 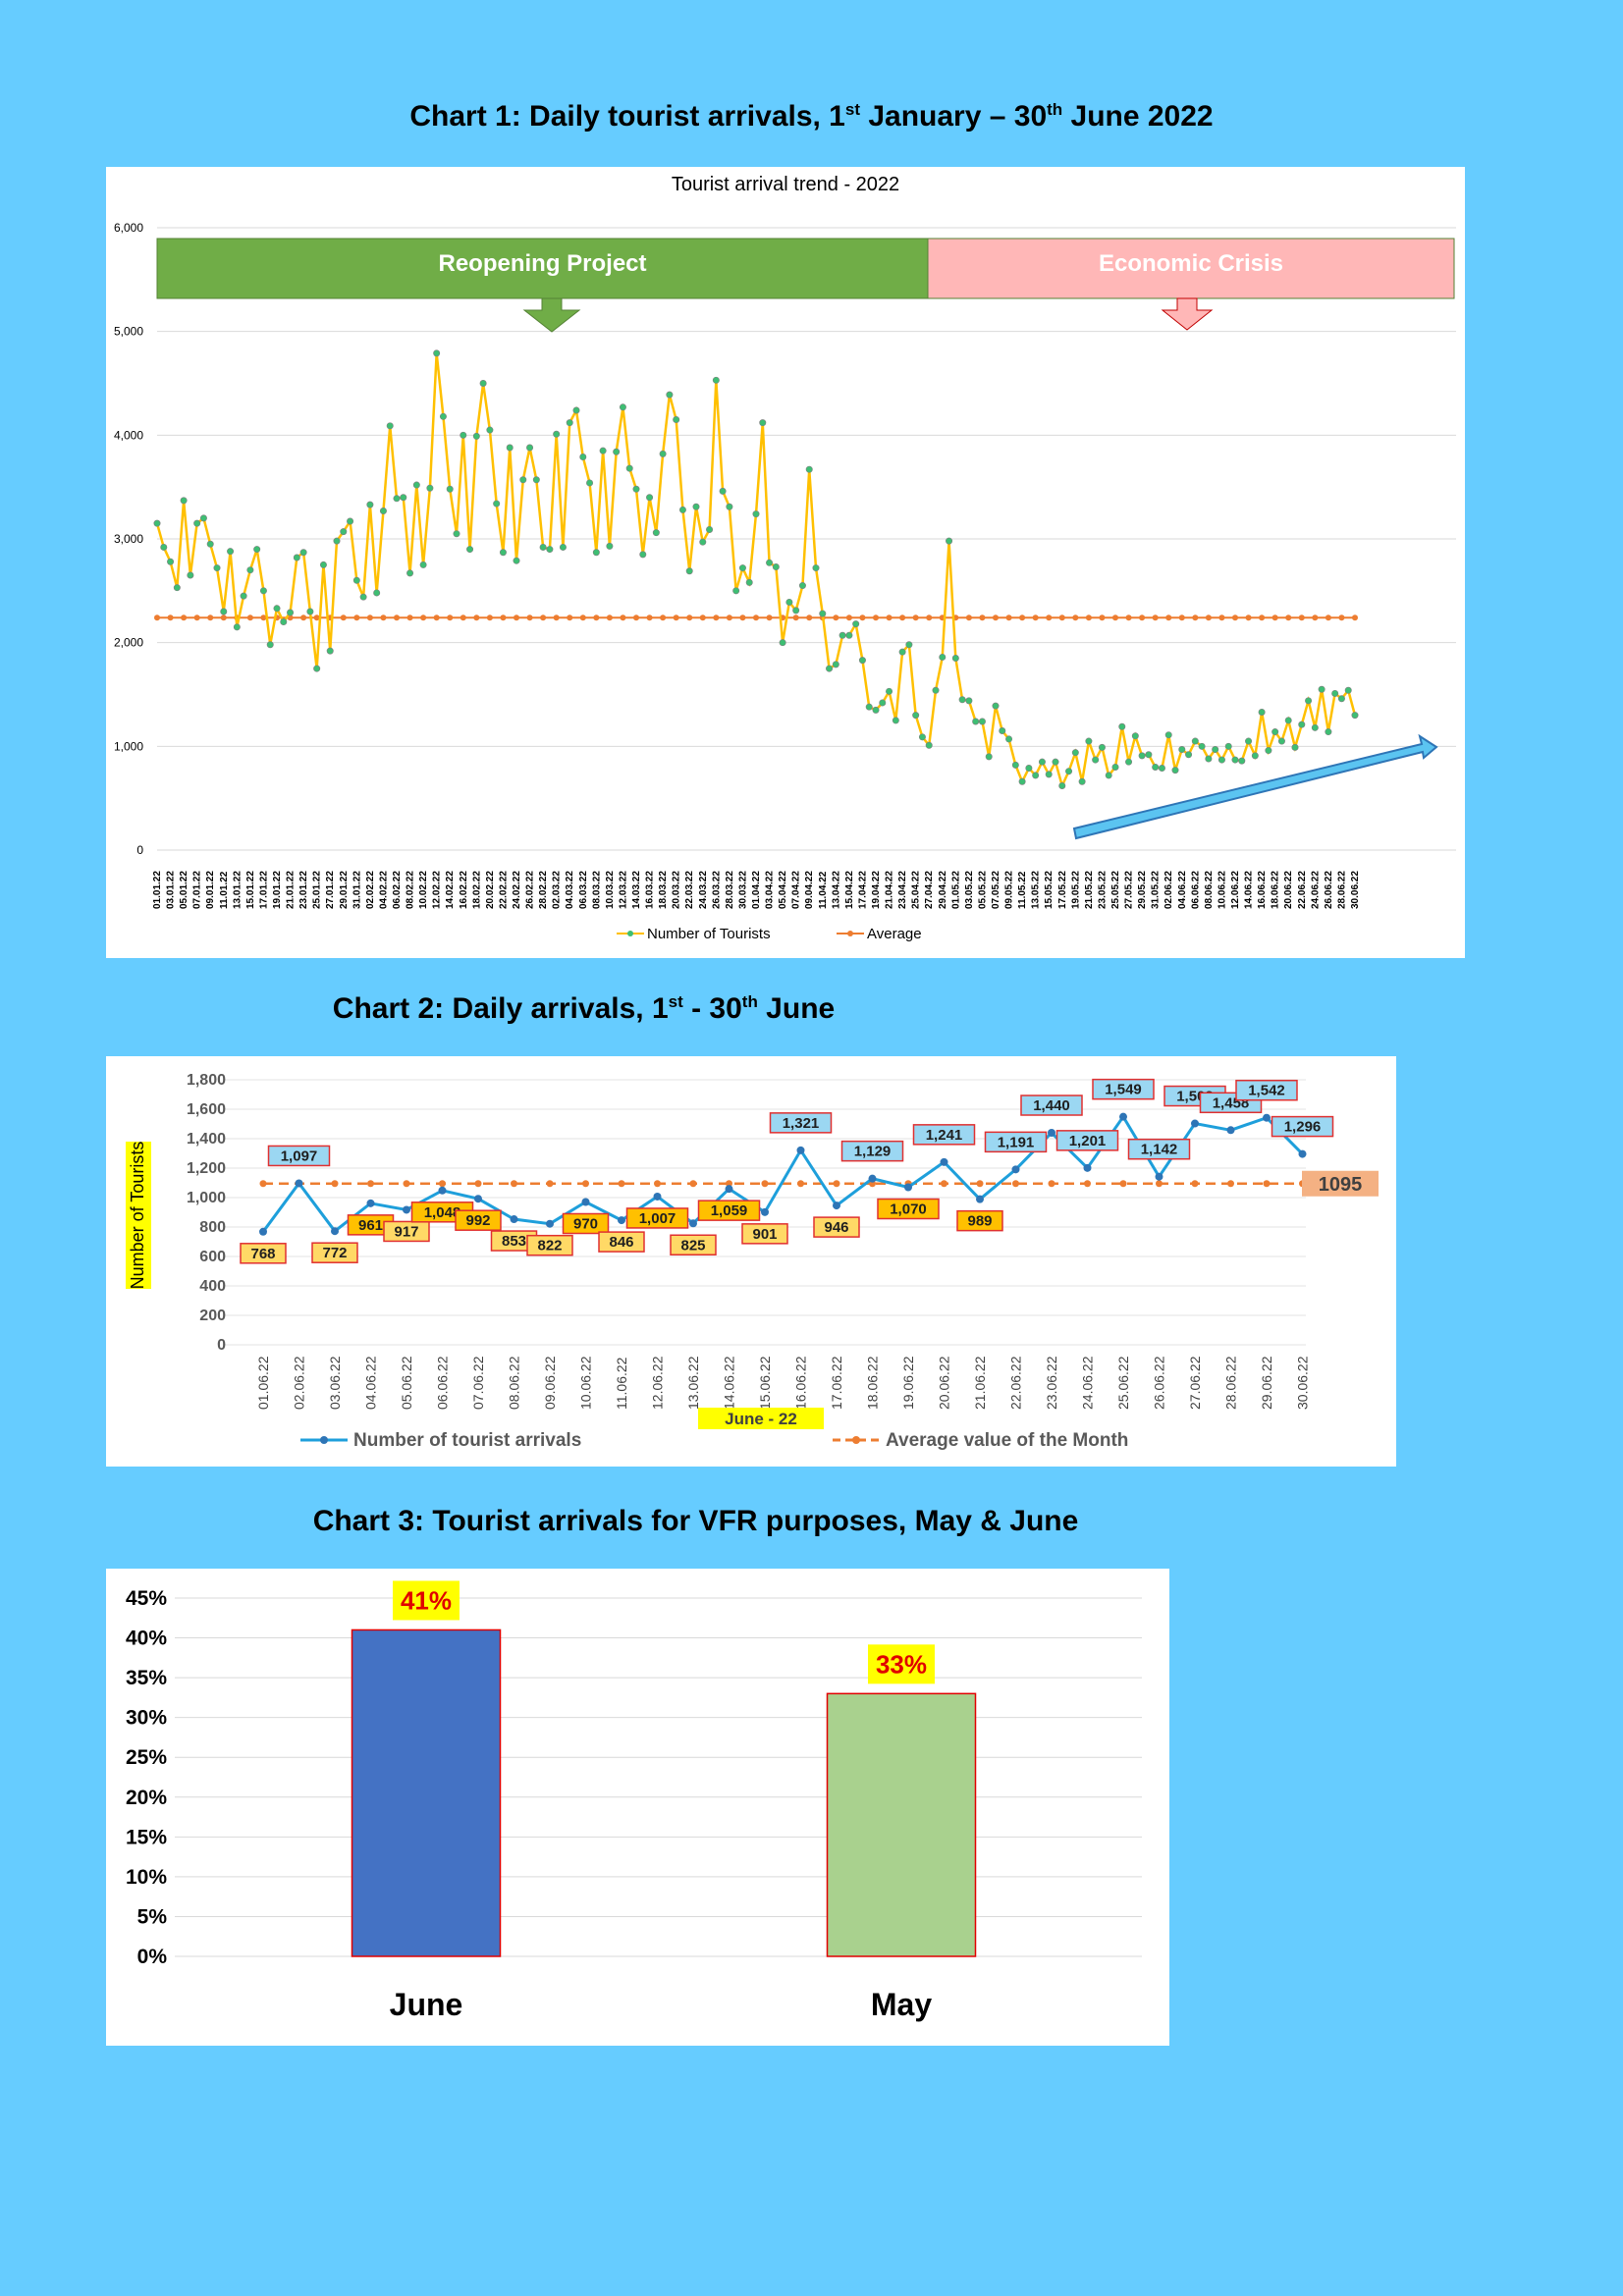 I want to click on chart3-value-label-box, so click(x=901, y=1664).